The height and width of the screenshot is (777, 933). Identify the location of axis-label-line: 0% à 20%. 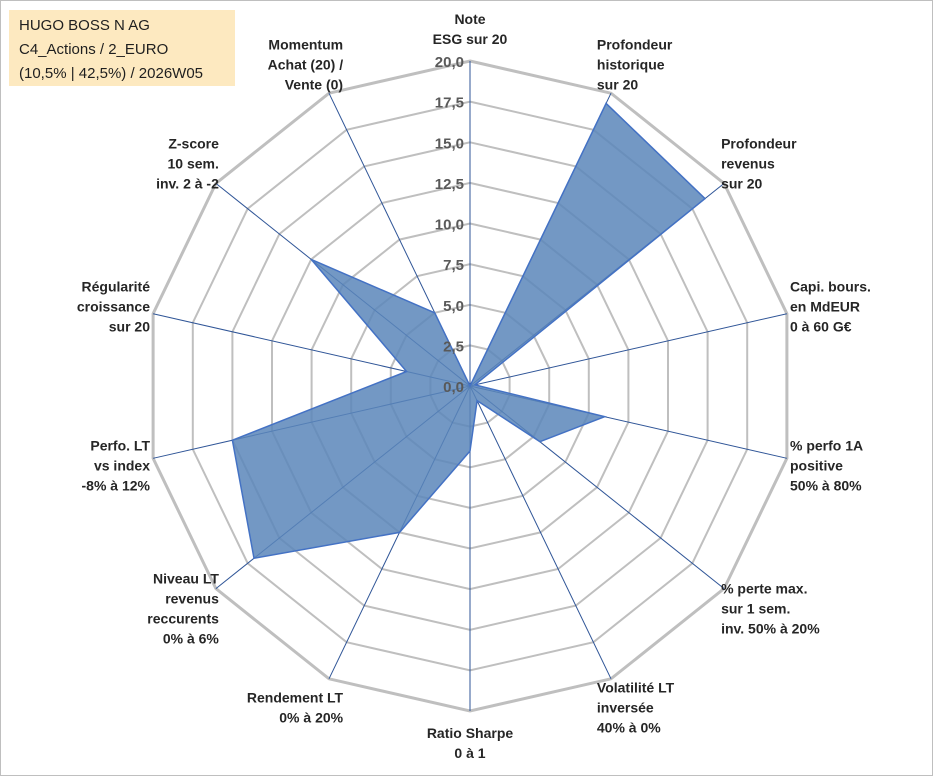
(311, 718).